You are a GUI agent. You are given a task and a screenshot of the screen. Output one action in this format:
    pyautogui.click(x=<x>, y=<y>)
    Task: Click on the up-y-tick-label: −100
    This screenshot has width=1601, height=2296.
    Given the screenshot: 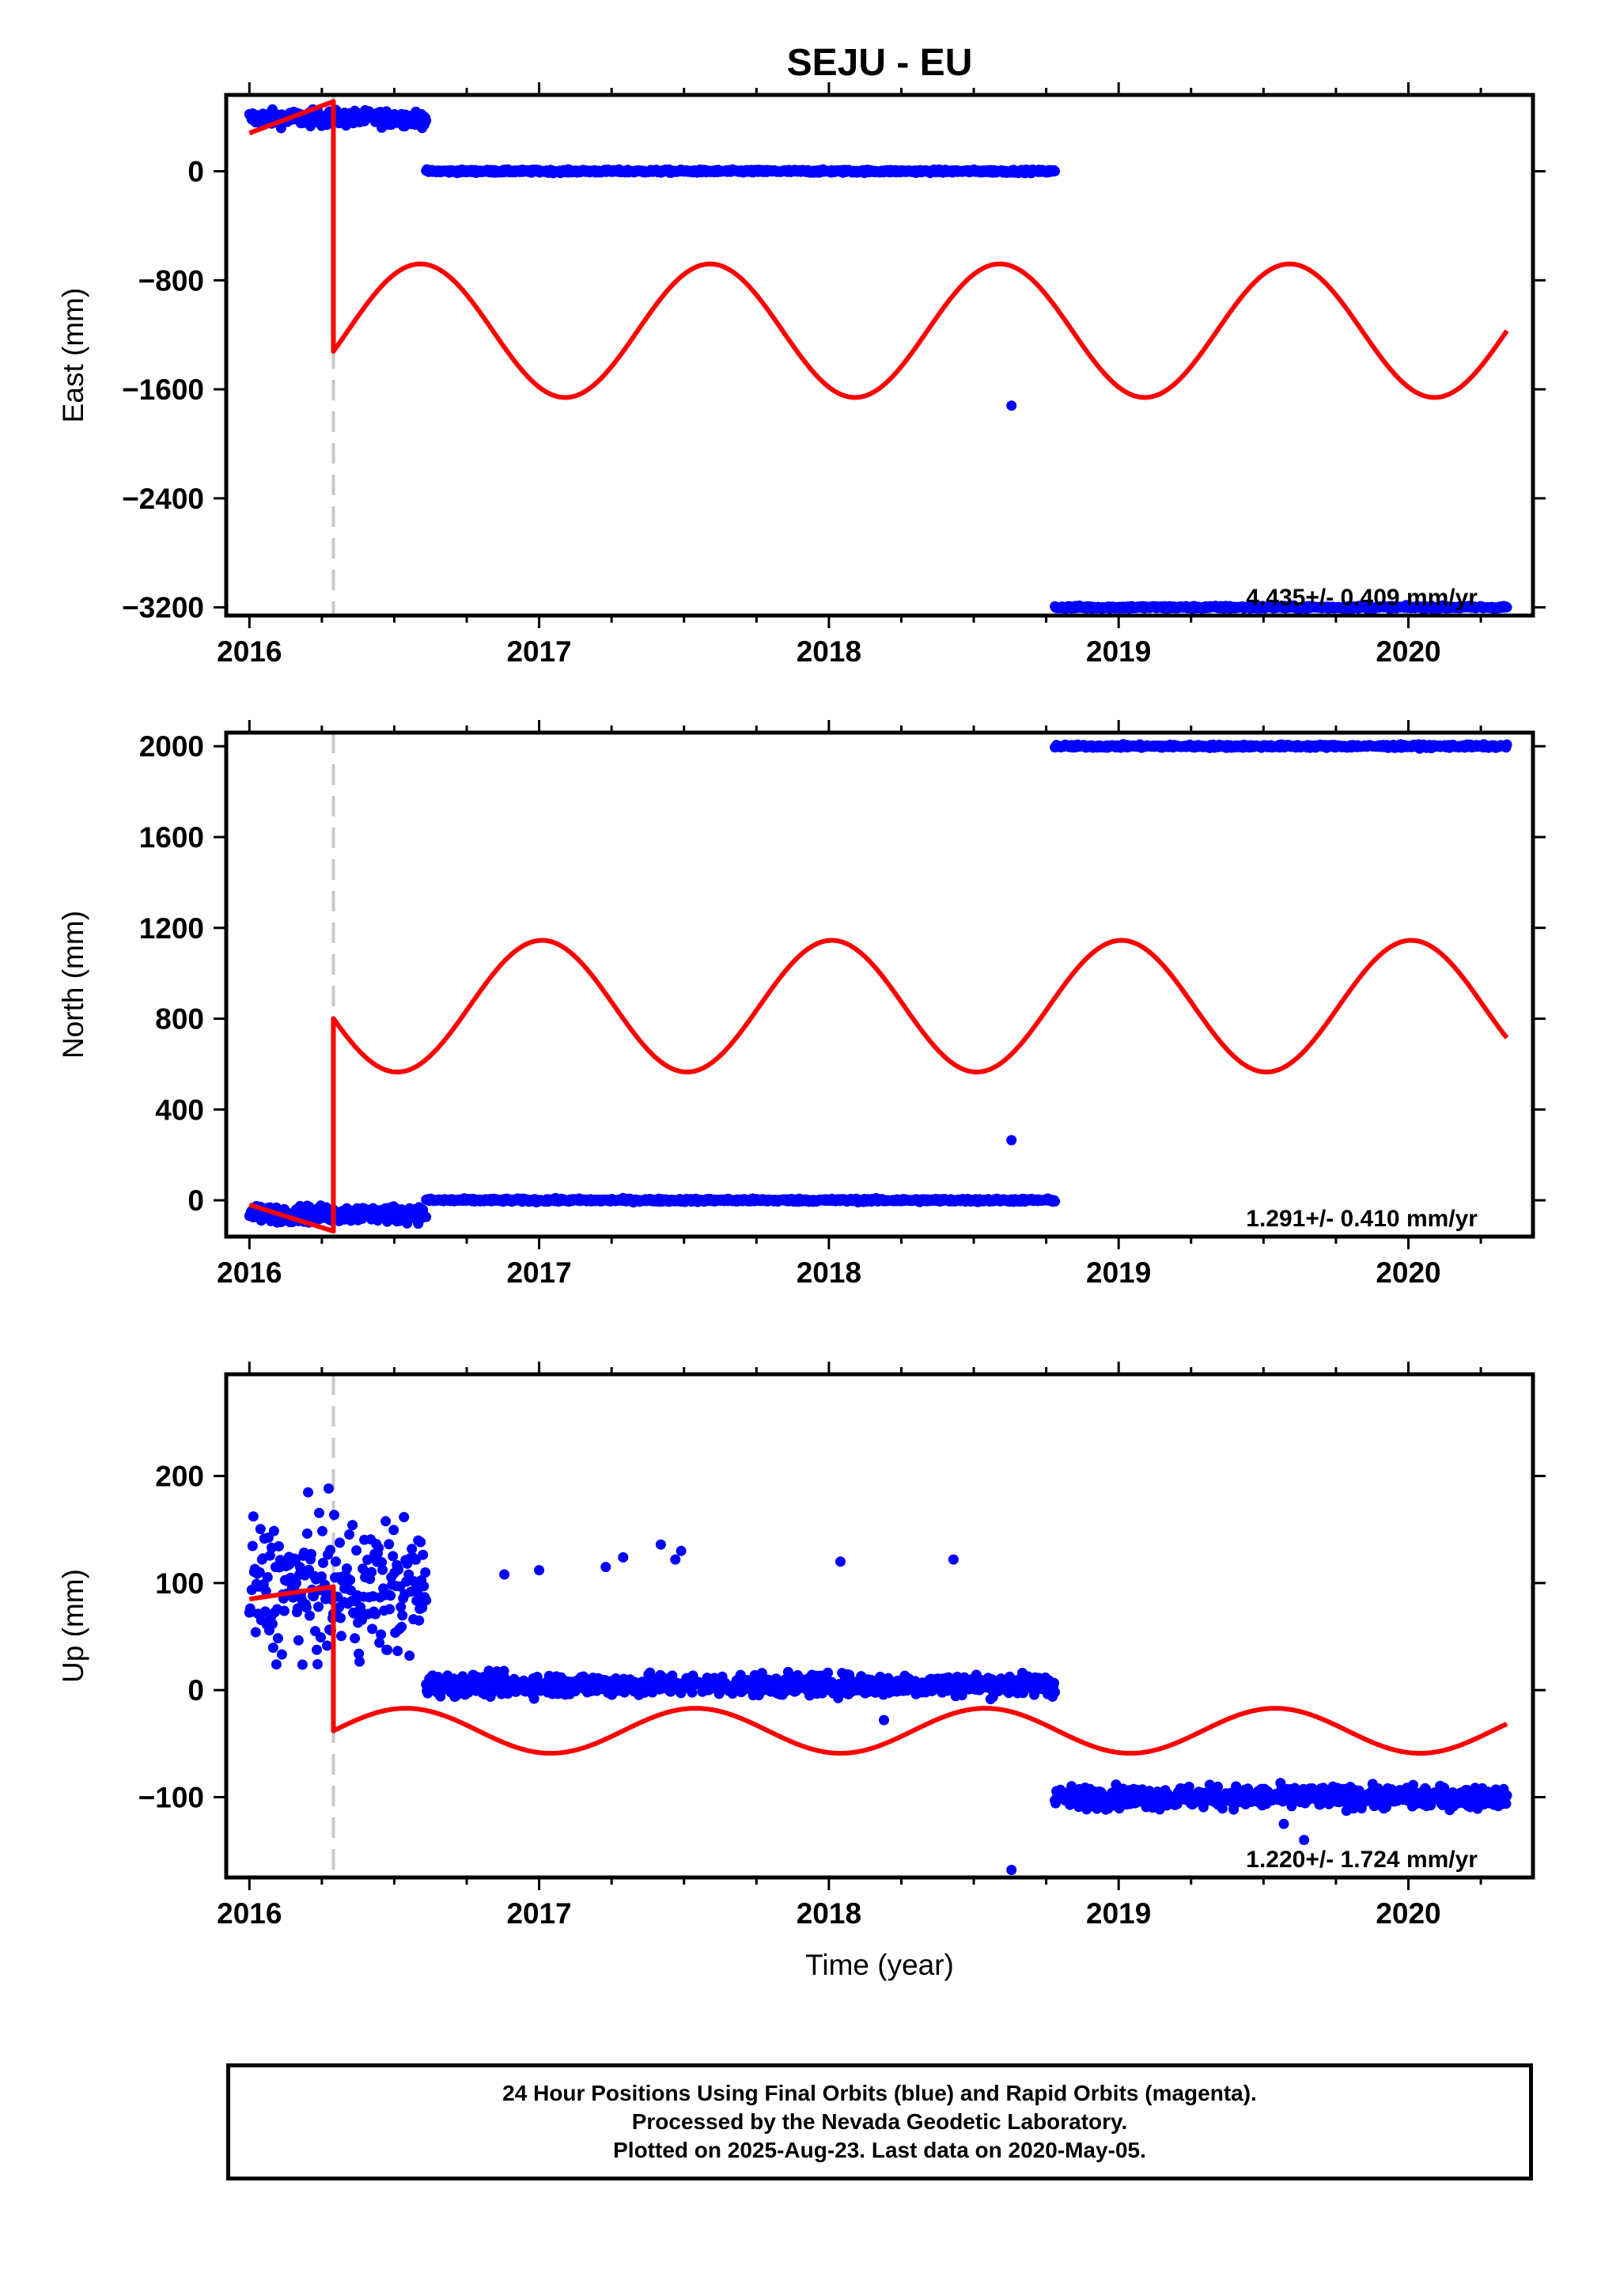 What is the action you would take?
    pyautogui.click(x=171, y=1798)
    